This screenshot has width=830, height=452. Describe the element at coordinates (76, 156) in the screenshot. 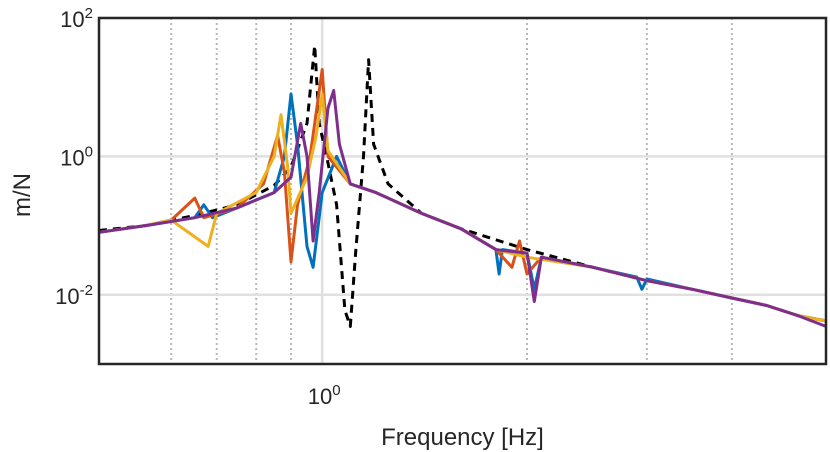

I see `y-tick-label: 10⁰` at that location.